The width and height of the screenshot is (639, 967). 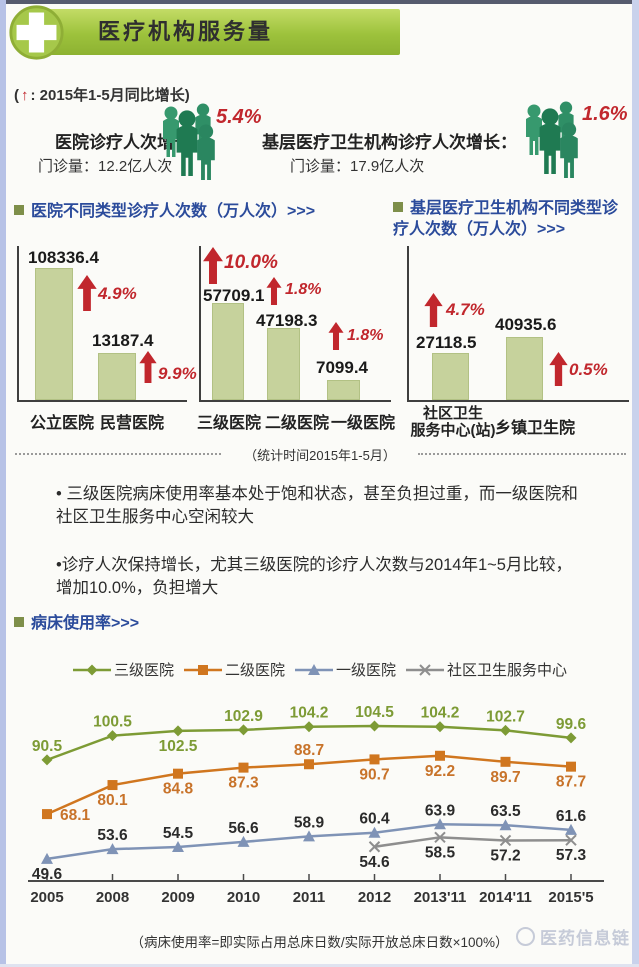 I want to click on bar-value: 40935.6, so click(x=526, y=324).